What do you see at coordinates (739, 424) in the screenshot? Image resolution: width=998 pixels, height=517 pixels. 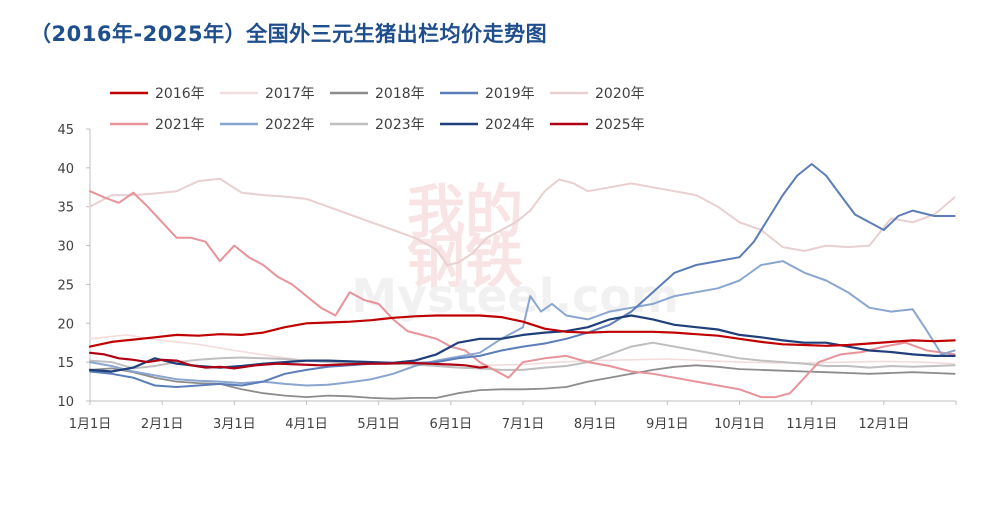 I see `x-tick-label: 10月1日` at bounding box center [739, 424].